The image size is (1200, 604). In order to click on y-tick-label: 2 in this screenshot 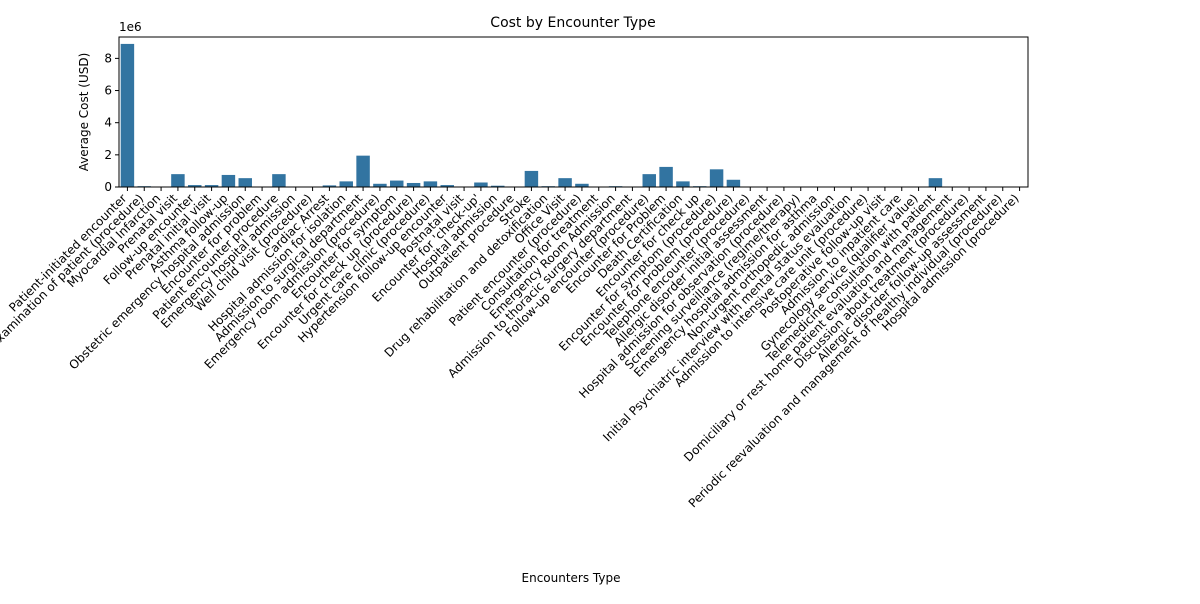, I will do `click(108, 155)`.